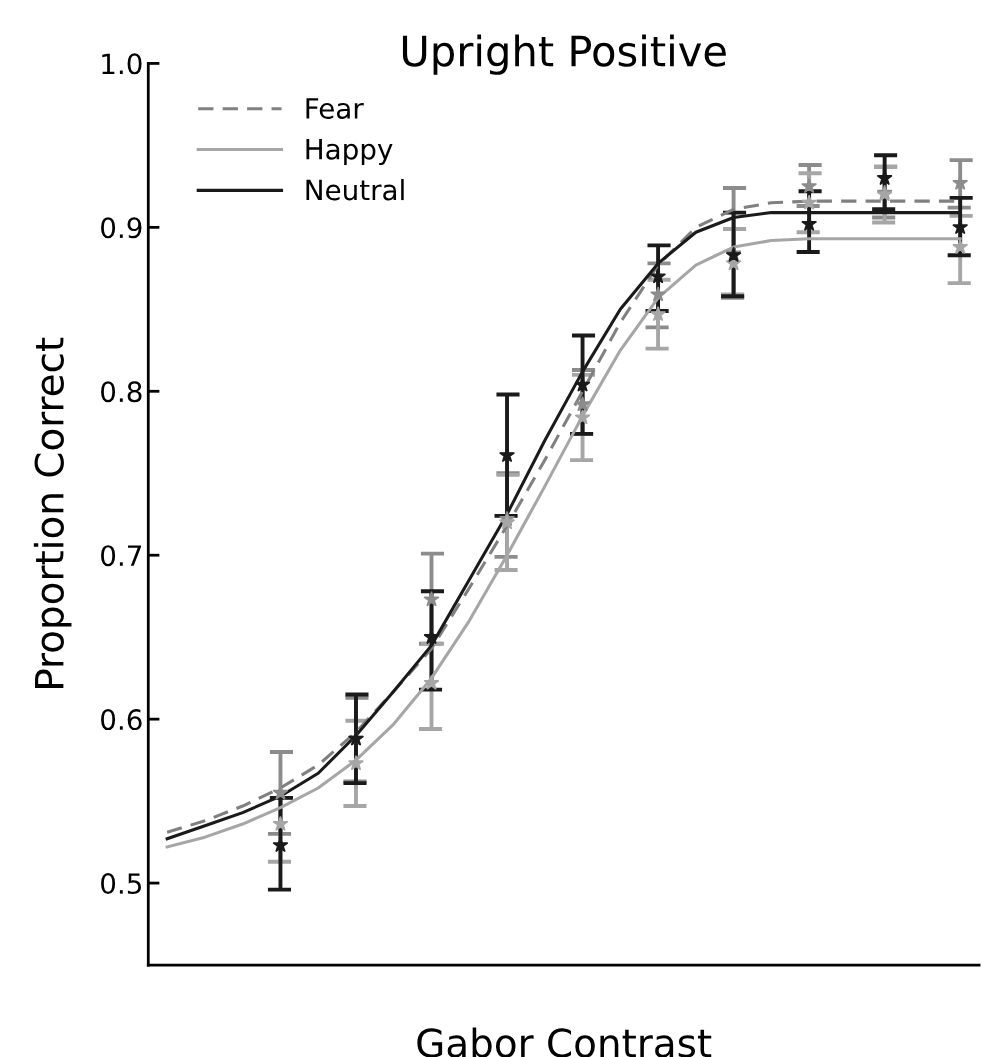 This screenshot has height=1057, width=982. Describe the element at coordinates (121, 556) in the screenshot. I see `y-tick-label: 0.7` at that location.